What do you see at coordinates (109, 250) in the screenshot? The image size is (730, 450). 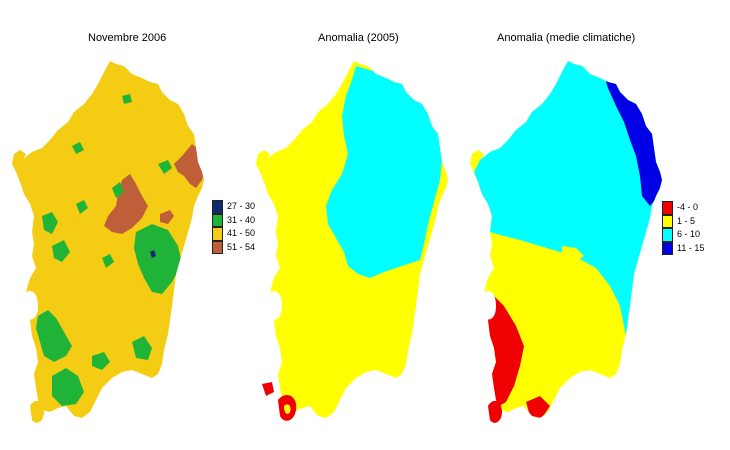 I see `green-zones` at bounding box center [109, 250].